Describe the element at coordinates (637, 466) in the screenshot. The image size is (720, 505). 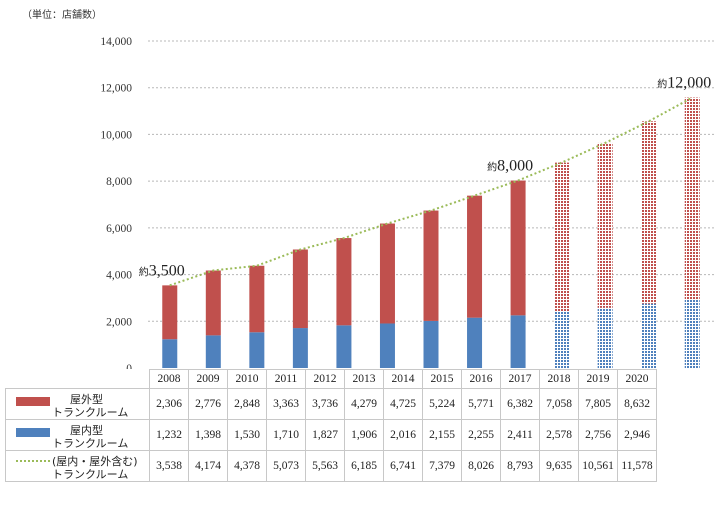
I see `table-cell: 11,578` at that location.